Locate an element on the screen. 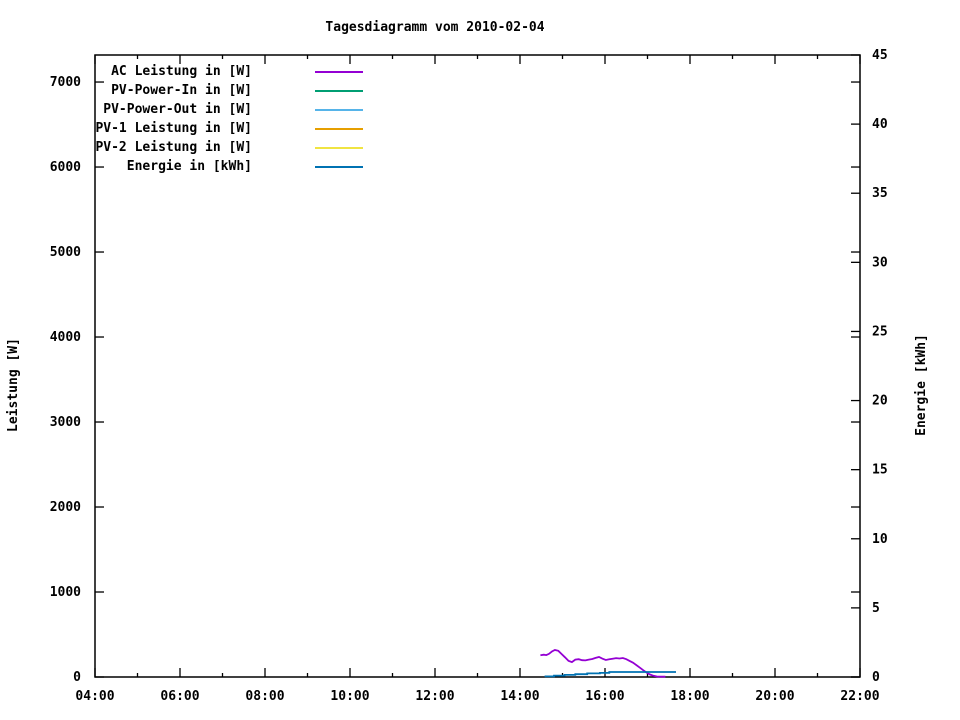 This screenshot has height=720, width=960. y-left-tick-label: 3000 is located at coordinates (65, 422).